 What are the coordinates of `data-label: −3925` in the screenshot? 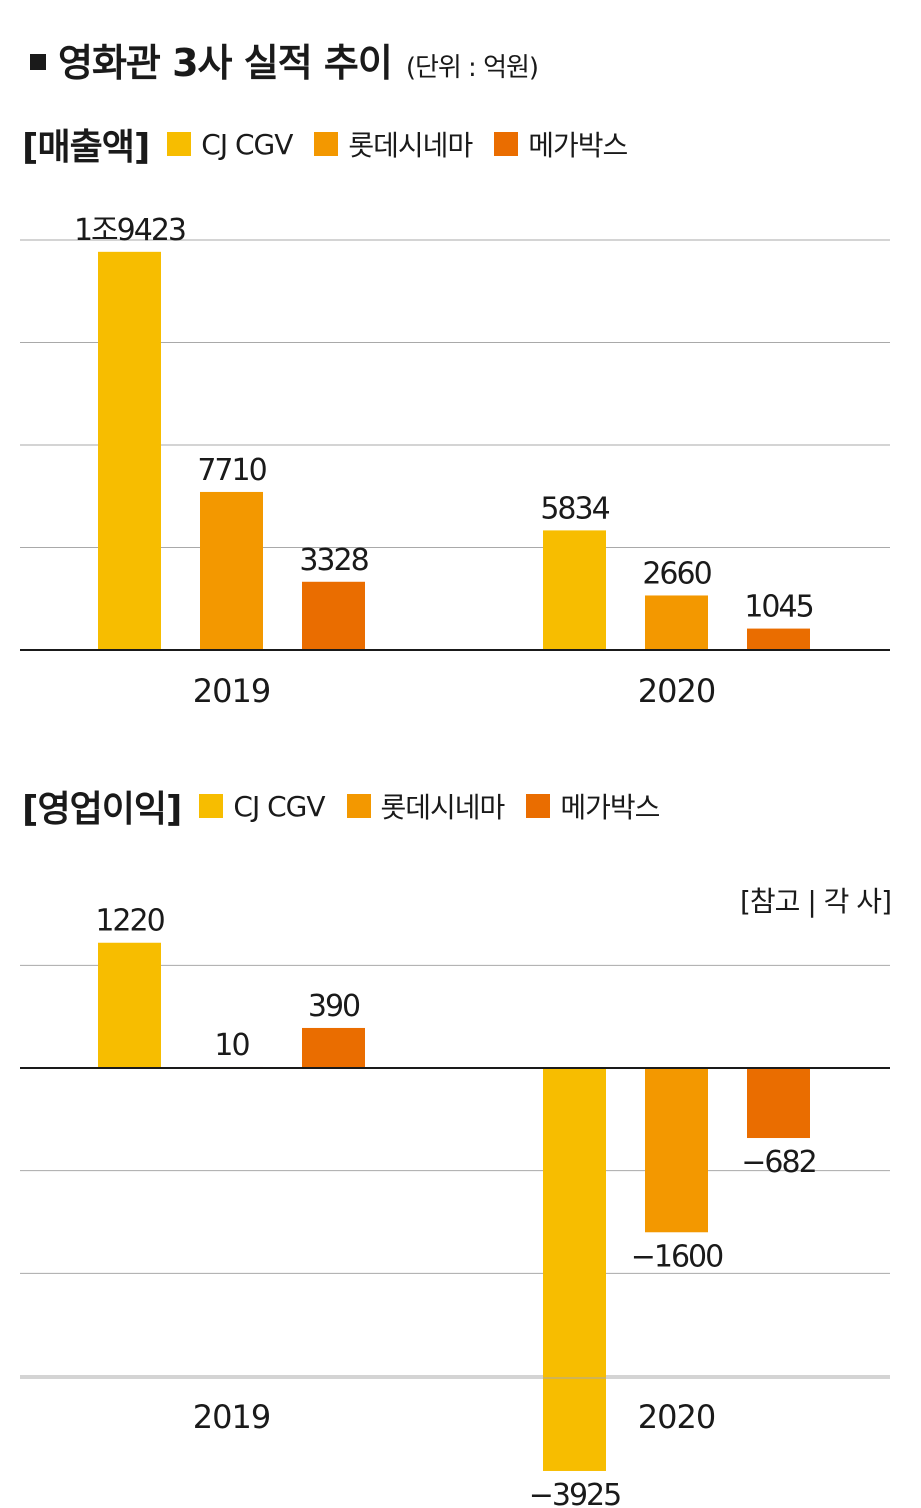 It's located at (574, 1493).